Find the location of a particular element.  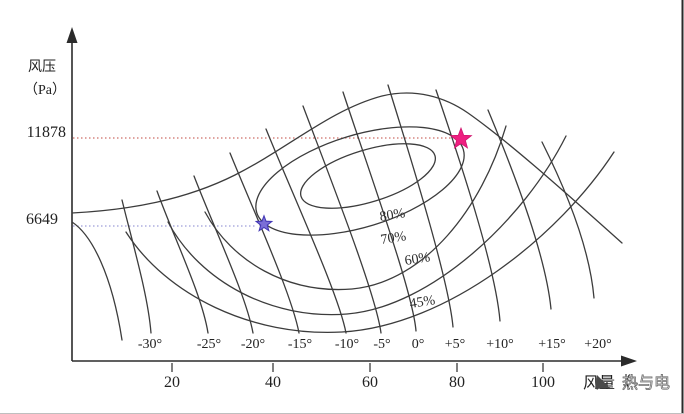

flow-tick-label: 60 is located at coordinates (370, 382).